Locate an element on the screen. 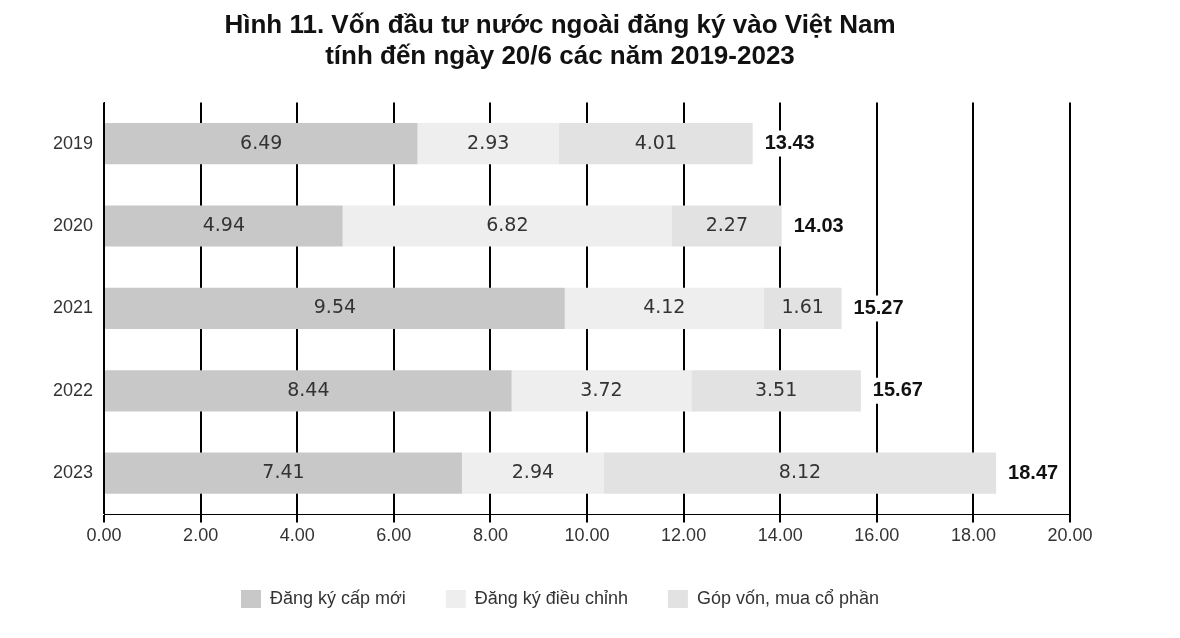  legend-label: Đăng ký cấp mới is located at coordinates (337, 597).